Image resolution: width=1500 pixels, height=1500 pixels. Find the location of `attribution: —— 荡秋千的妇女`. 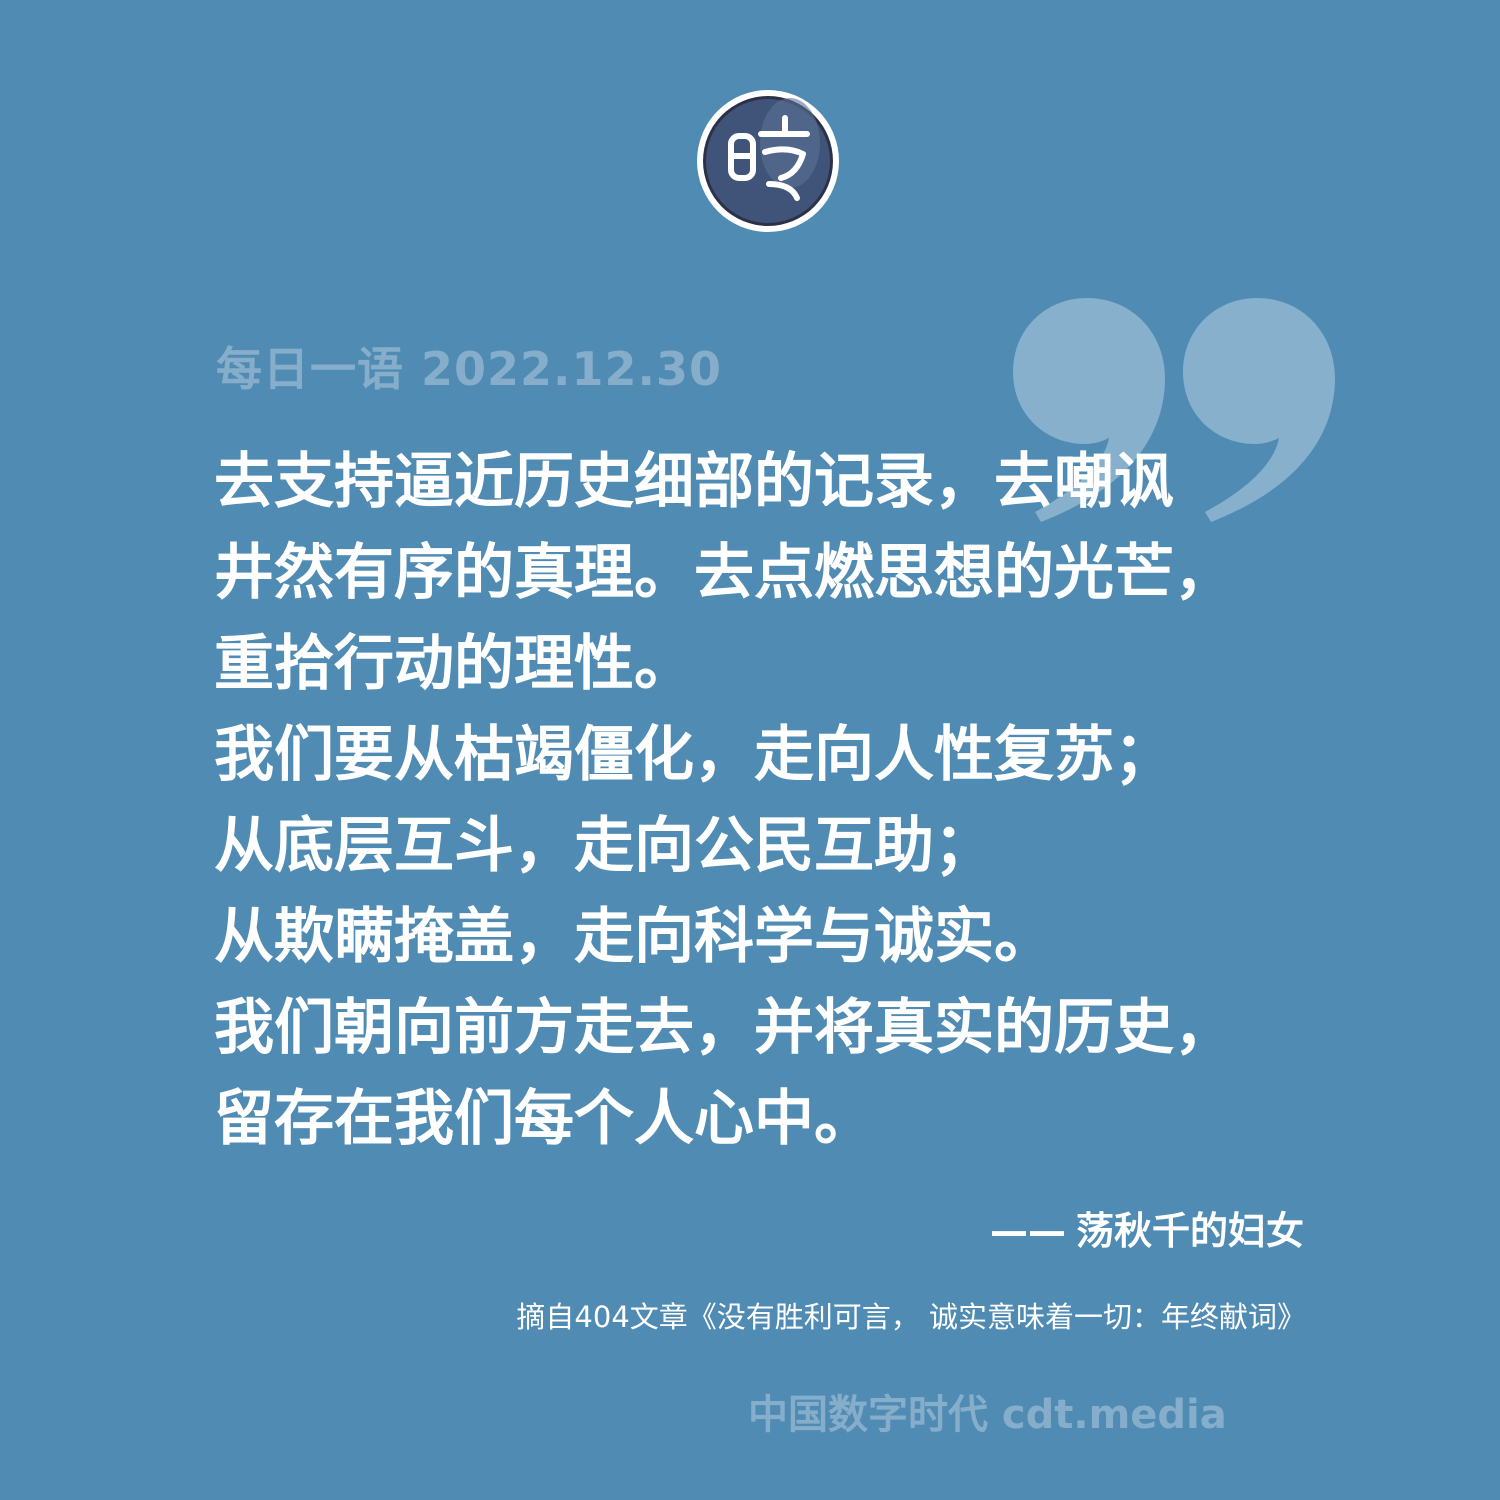

attribution: —— 荡秋千的妇女 is located at coordinates (1147, 1227).